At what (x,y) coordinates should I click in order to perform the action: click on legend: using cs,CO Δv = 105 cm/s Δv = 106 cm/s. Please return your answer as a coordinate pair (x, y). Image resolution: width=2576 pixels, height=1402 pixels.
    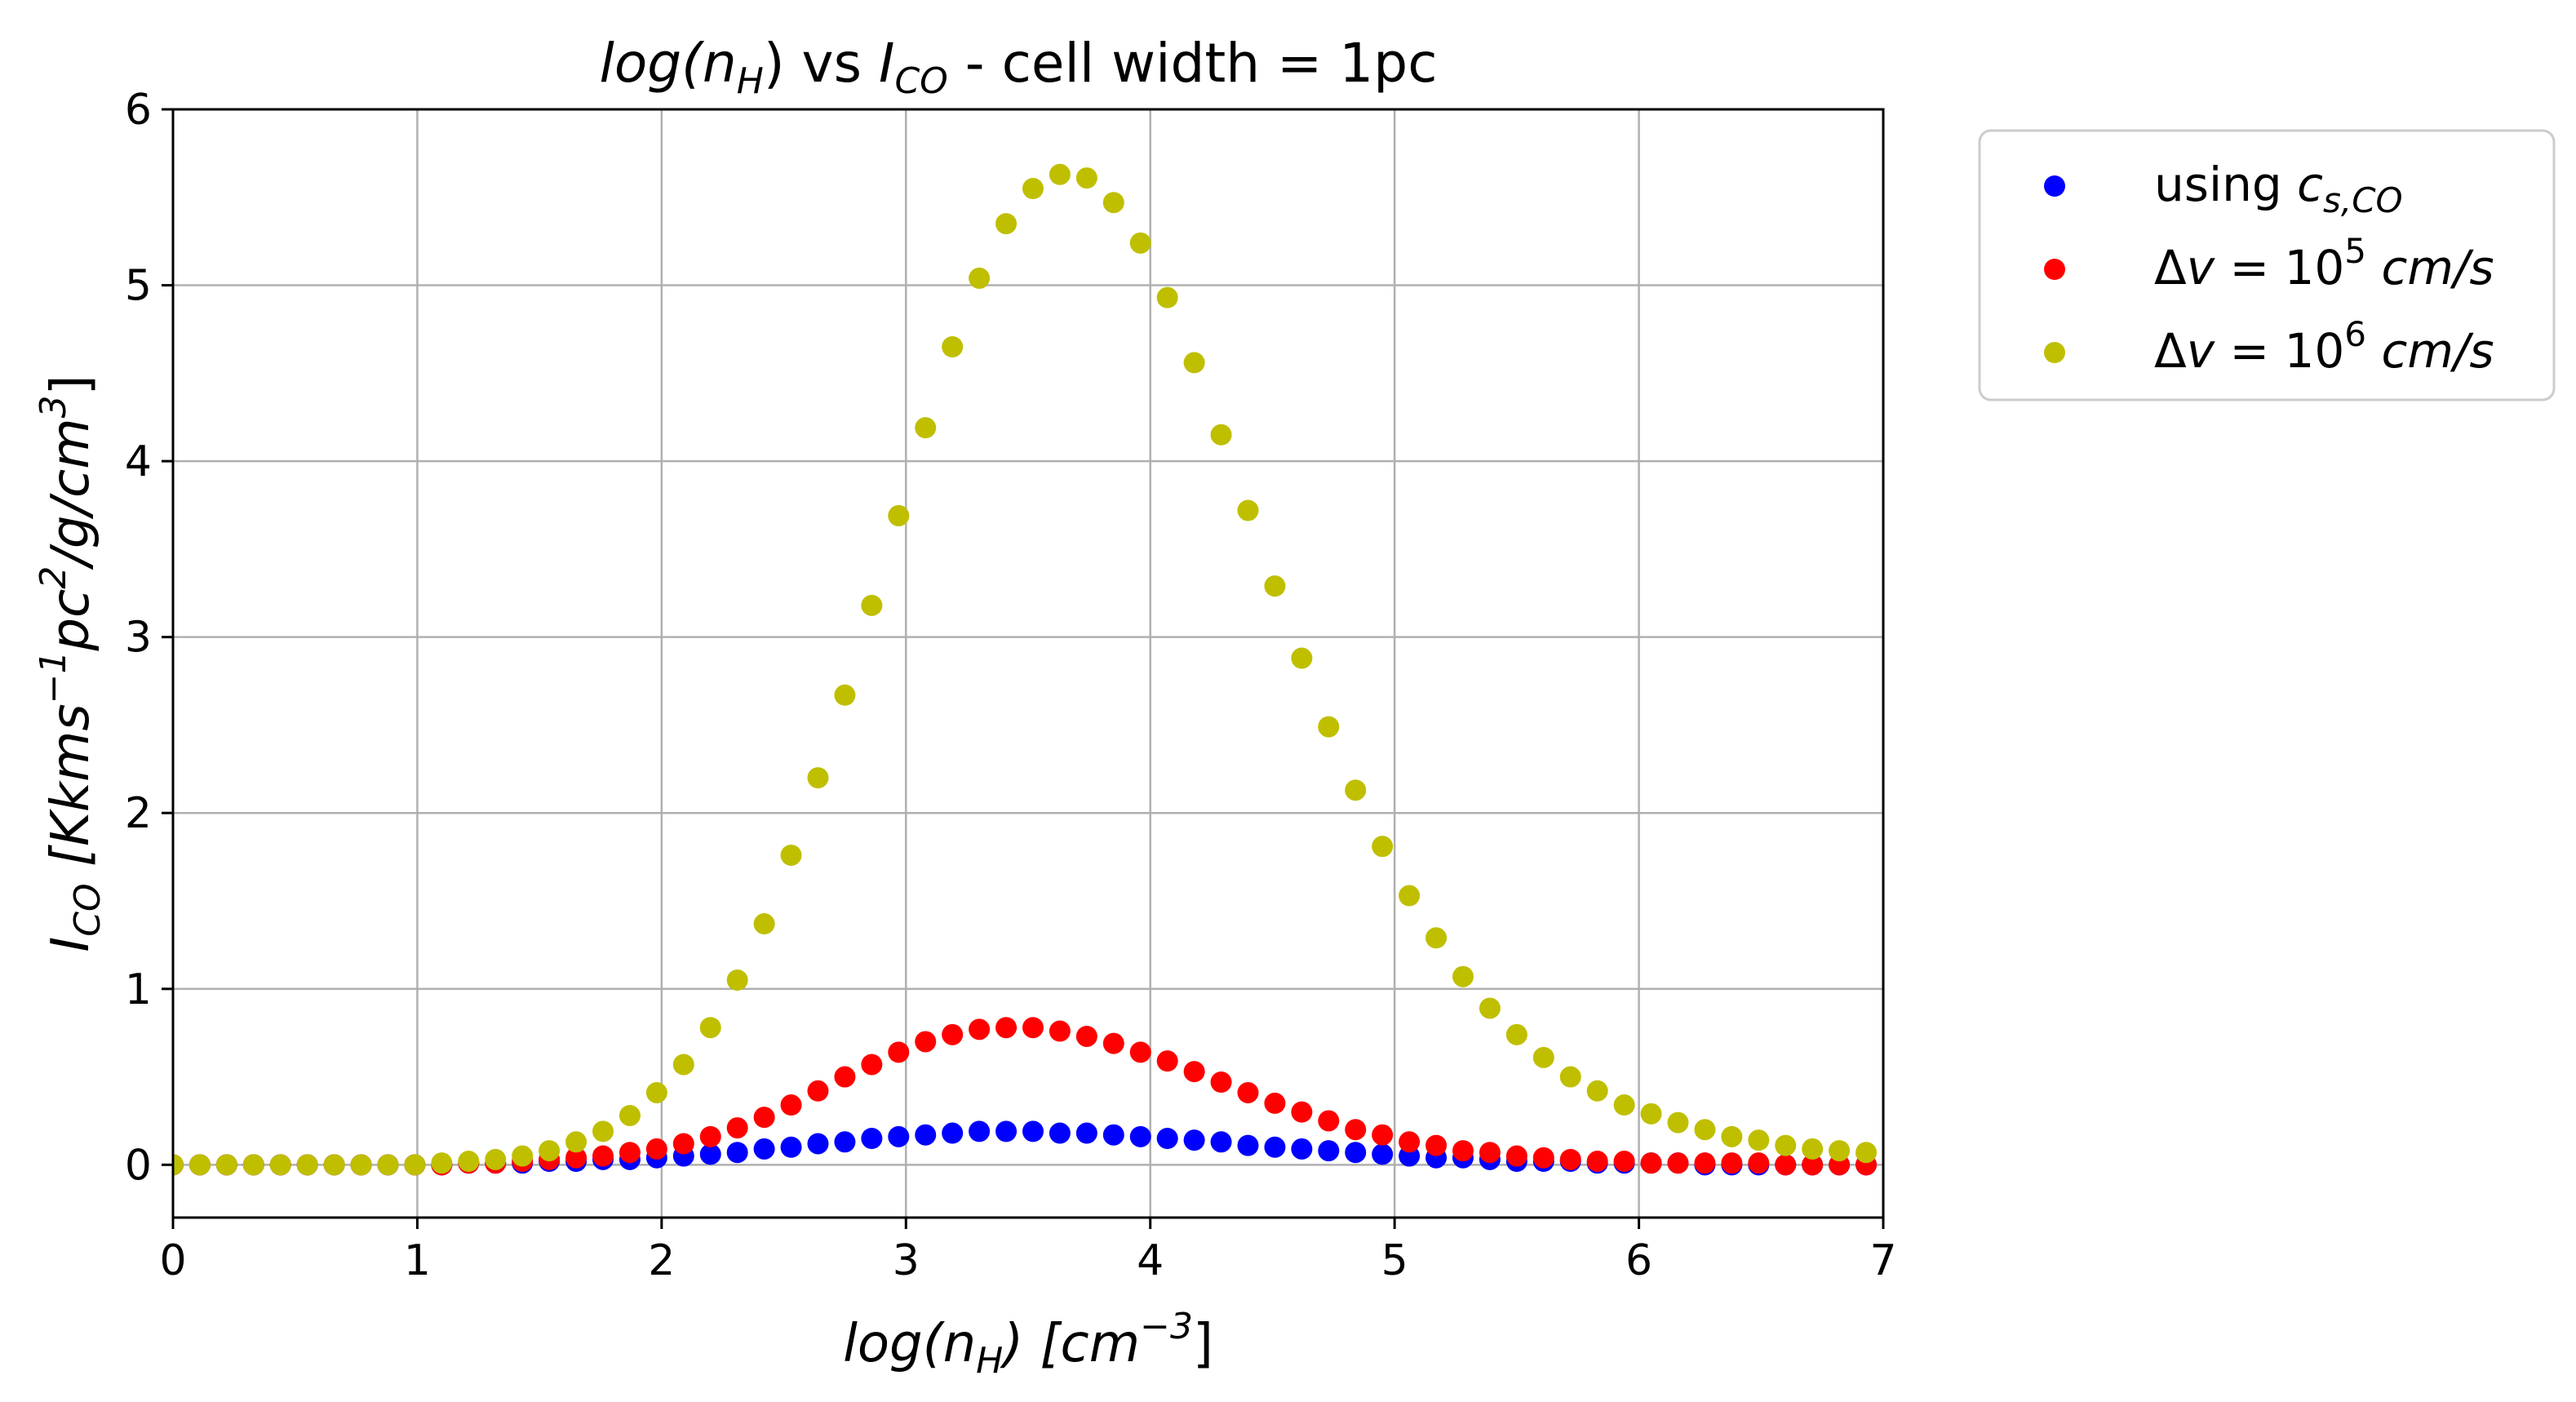
    Looking at the image, I should click on (2267, 266).